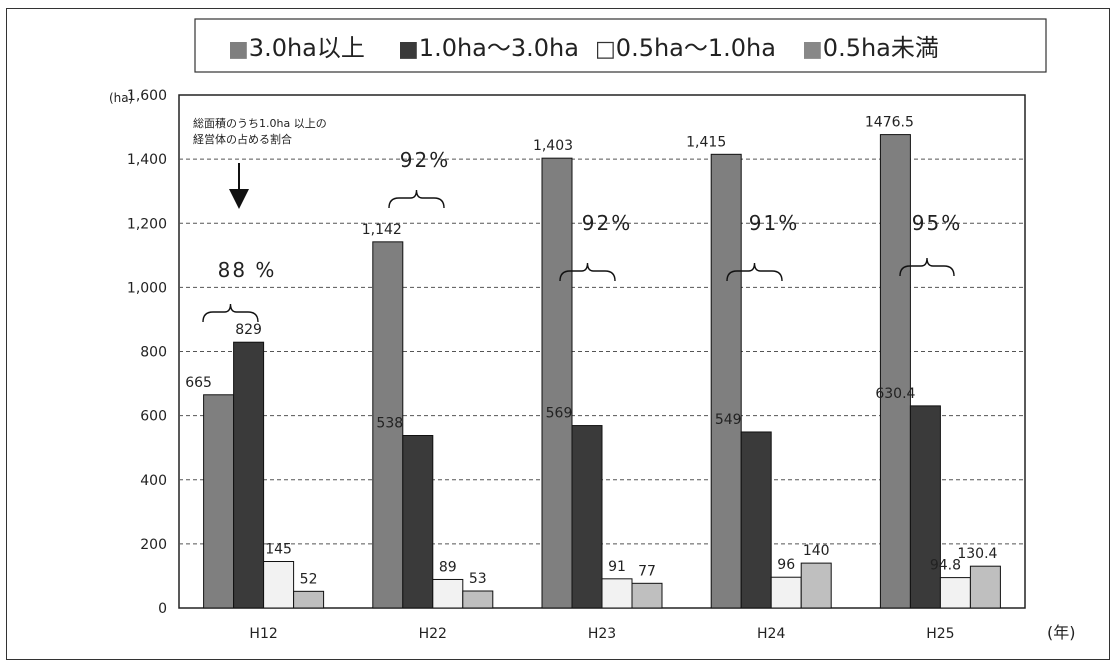 The height and width of the screenshot is (668, 1118). Describe the element at coordinates (153, 545) in the screenshot. I see `y-tick-label: 200` at that location.